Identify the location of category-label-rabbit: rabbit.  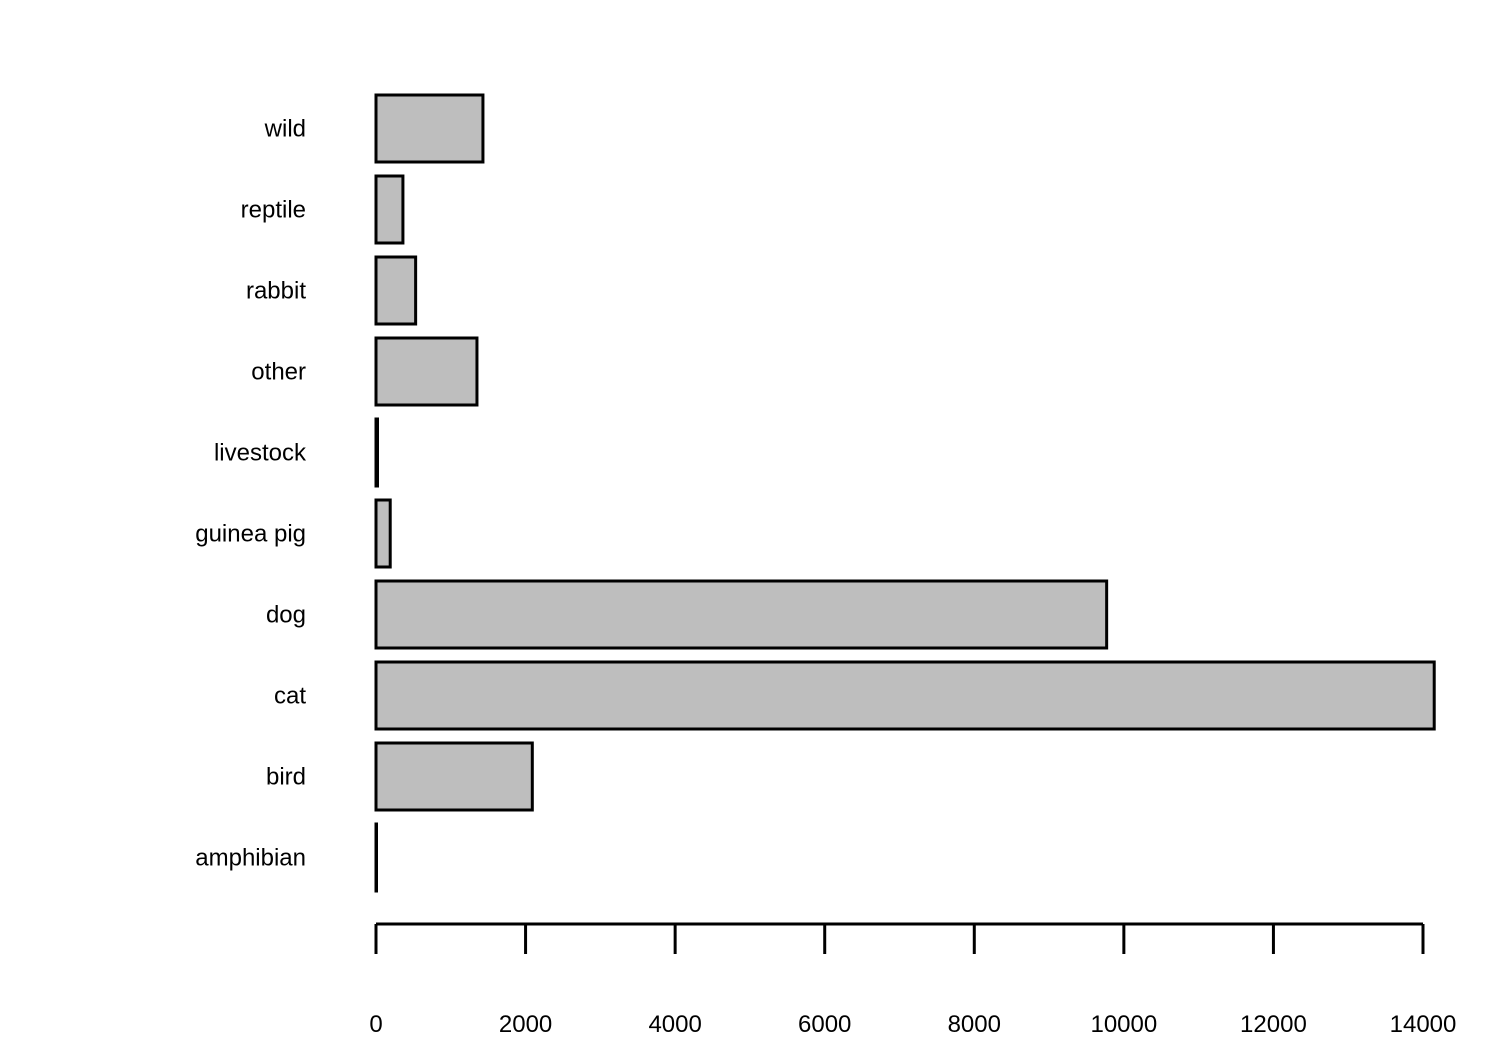
(276, 291).